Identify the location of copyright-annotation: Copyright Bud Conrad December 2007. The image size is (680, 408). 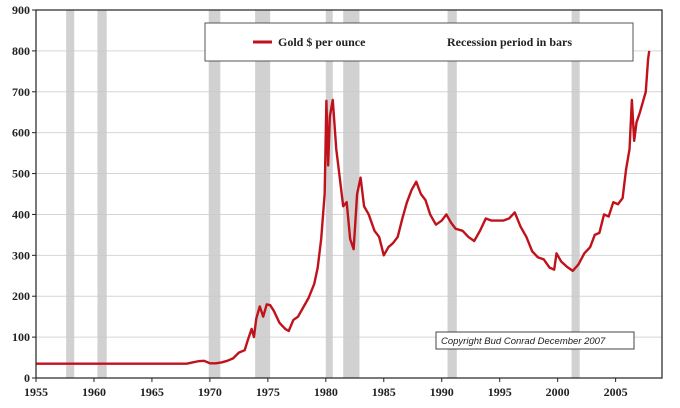
(535, 340).